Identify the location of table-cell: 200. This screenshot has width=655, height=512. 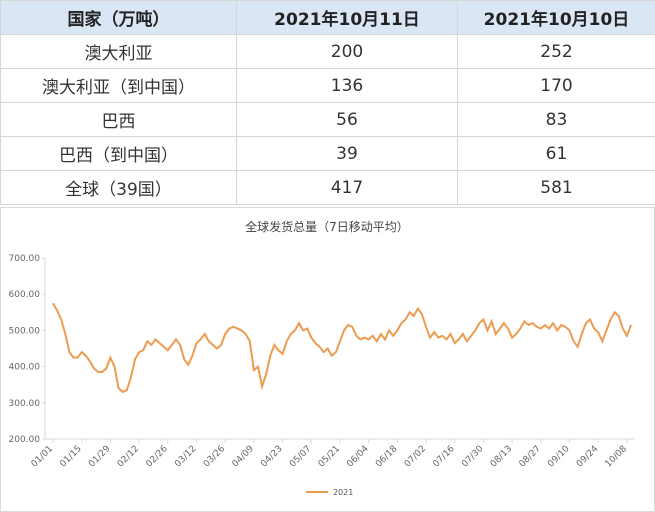
(347, 51).